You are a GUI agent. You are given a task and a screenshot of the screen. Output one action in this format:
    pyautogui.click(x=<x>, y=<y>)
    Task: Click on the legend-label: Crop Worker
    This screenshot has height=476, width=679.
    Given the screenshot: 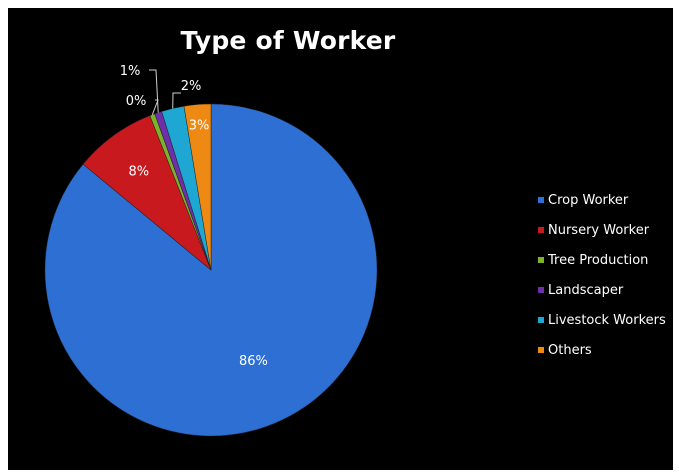 What is the action you would take?
    pyautogui.click(x=588, y=200)
    